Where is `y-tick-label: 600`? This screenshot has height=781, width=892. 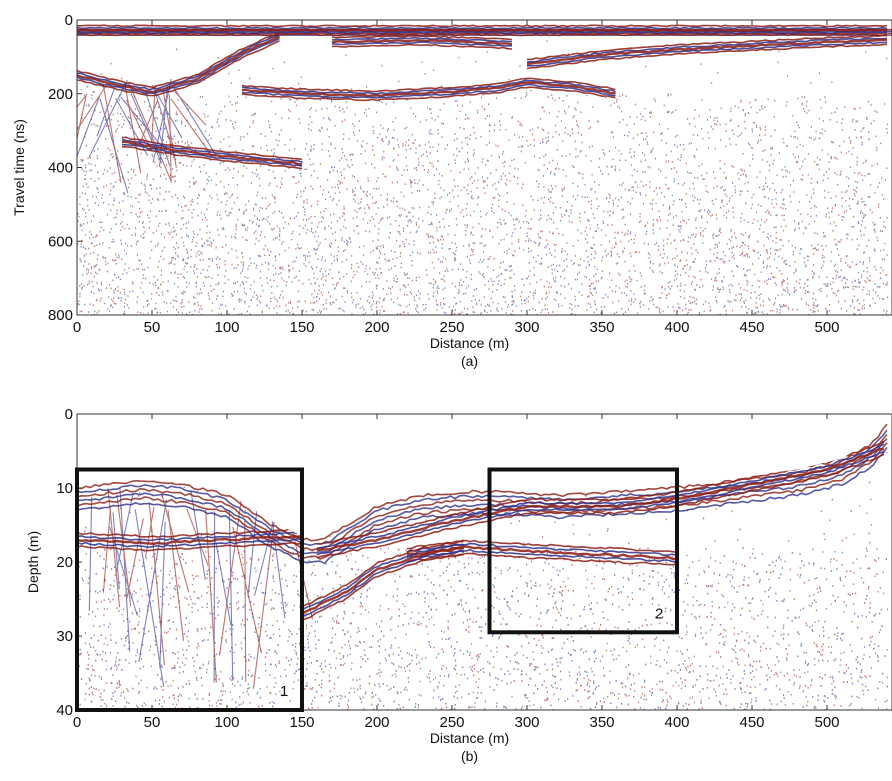
y-tick-label: 600 is located at coordinates (60, 241).